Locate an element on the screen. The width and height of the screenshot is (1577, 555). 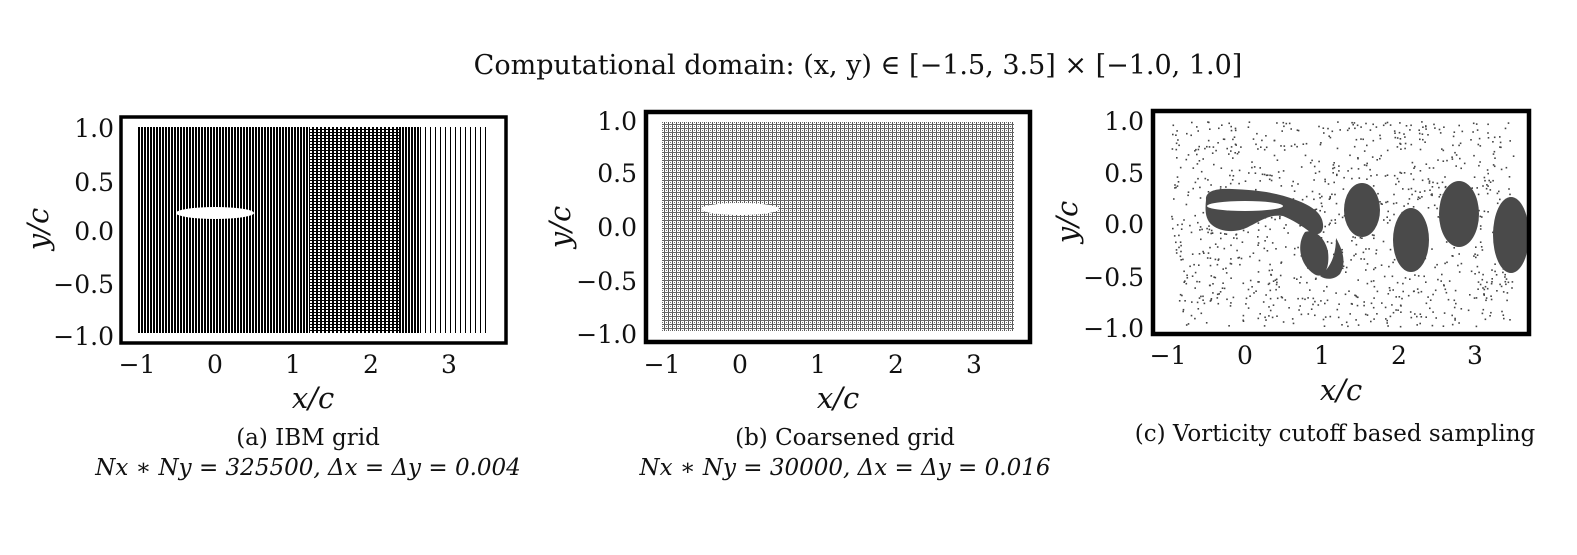
panel-c-yticks: 1.0 0.5 0.0 −0.5 −1.0 is located at coordinates (1113, 225).